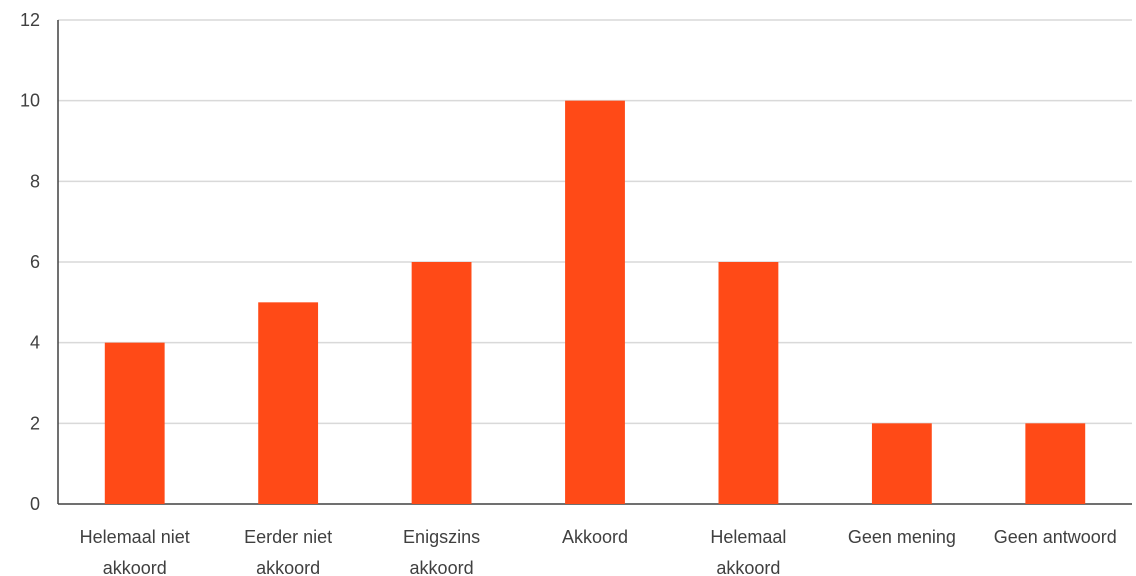  I want to click on y-tick-labels: 0 2 4 6 8 10 12, so click(30, 262).